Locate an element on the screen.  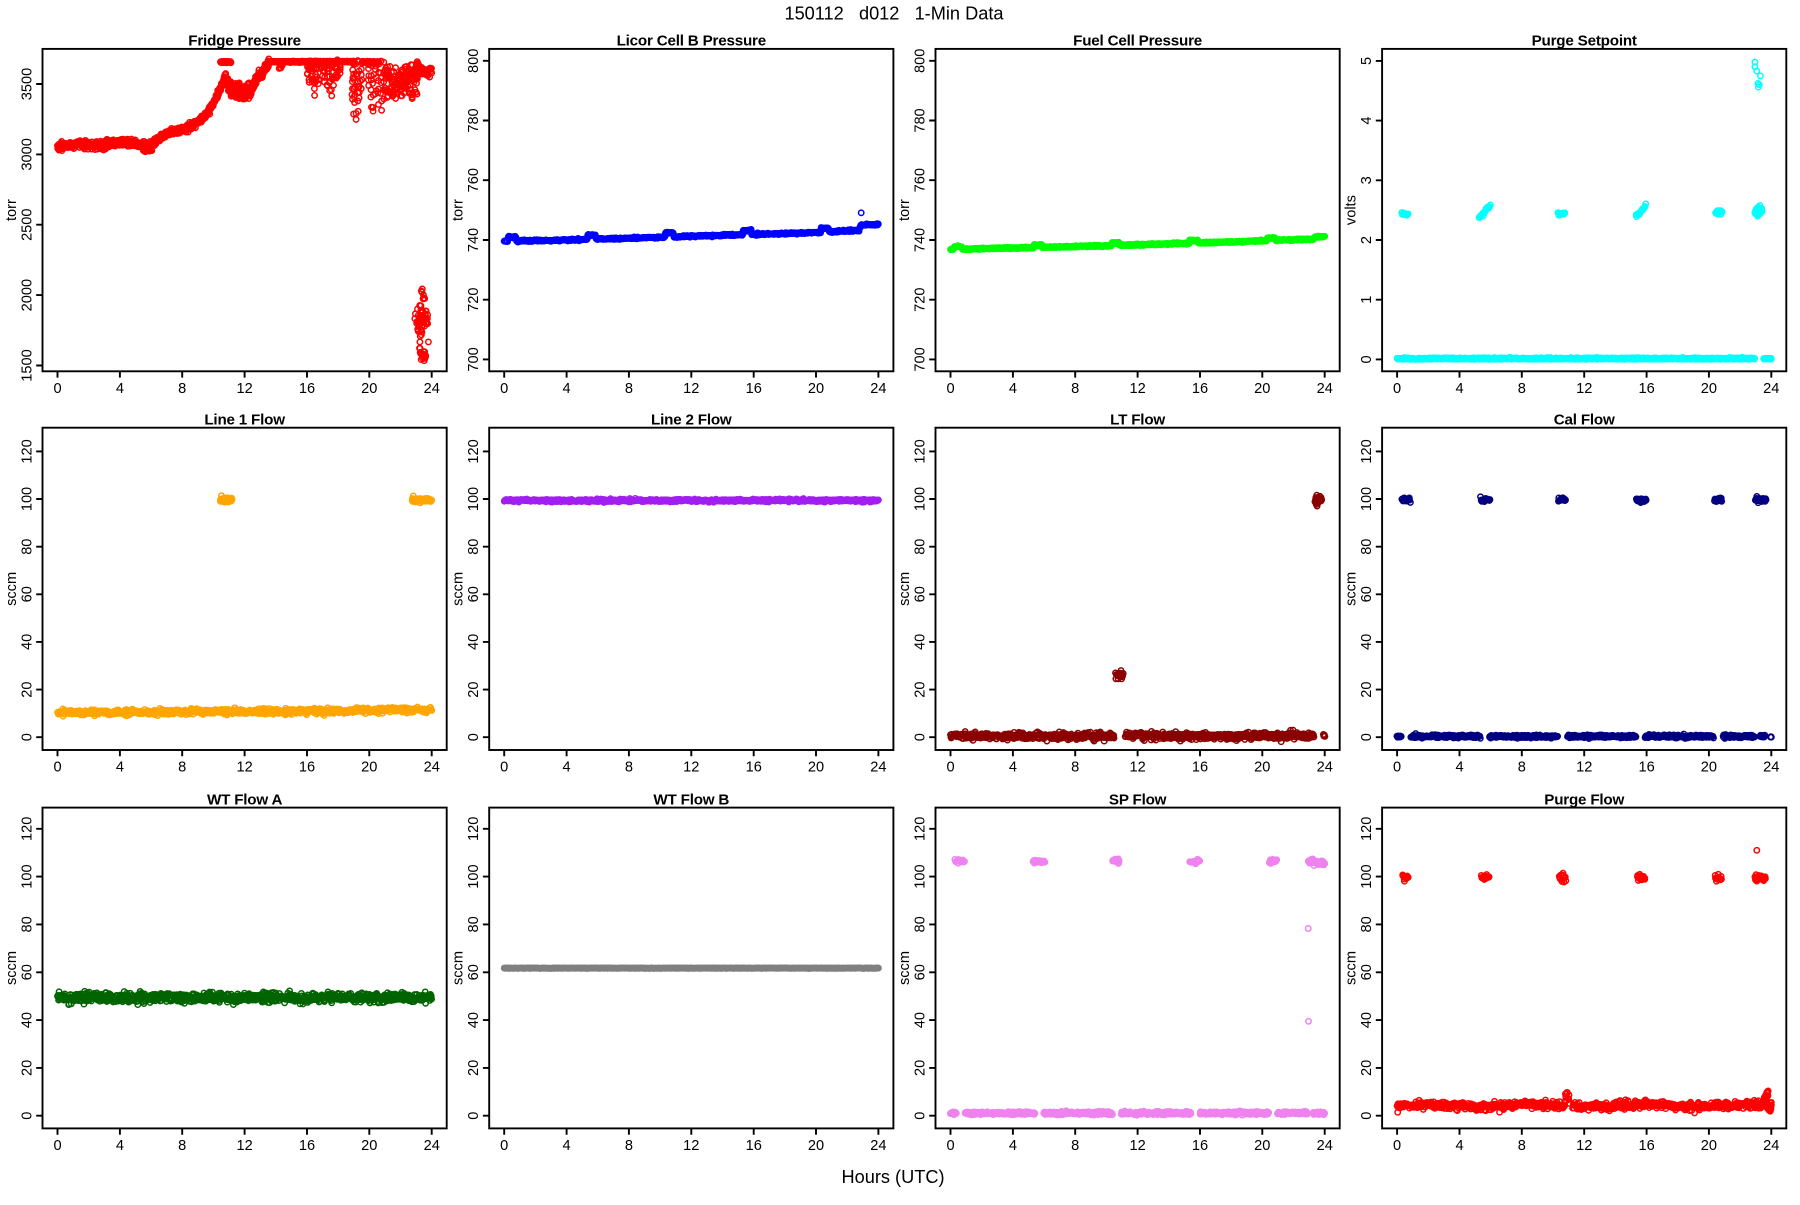
svg-text: 720 is located at coordinates (474, 300).